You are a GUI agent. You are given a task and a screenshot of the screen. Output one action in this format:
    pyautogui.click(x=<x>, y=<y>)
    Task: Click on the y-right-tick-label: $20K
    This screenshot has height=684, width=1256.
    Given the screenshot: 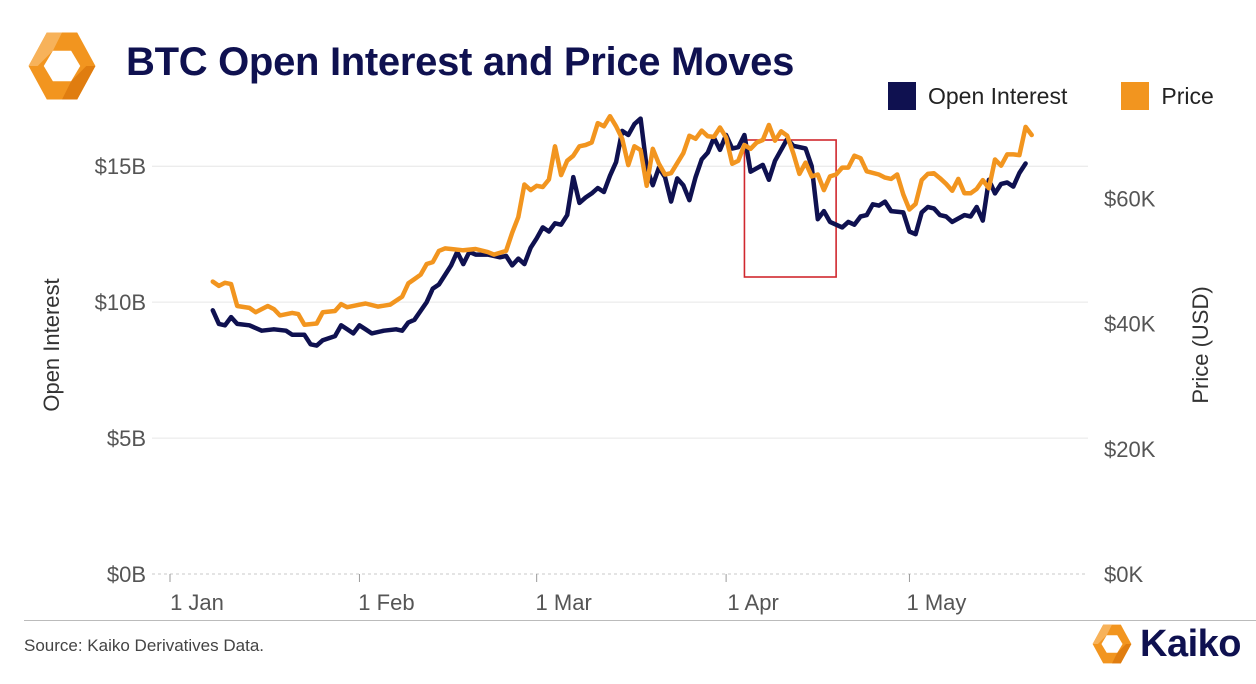 What is the action you would take?
    pyautogui.click(x=1130, y=449)
    